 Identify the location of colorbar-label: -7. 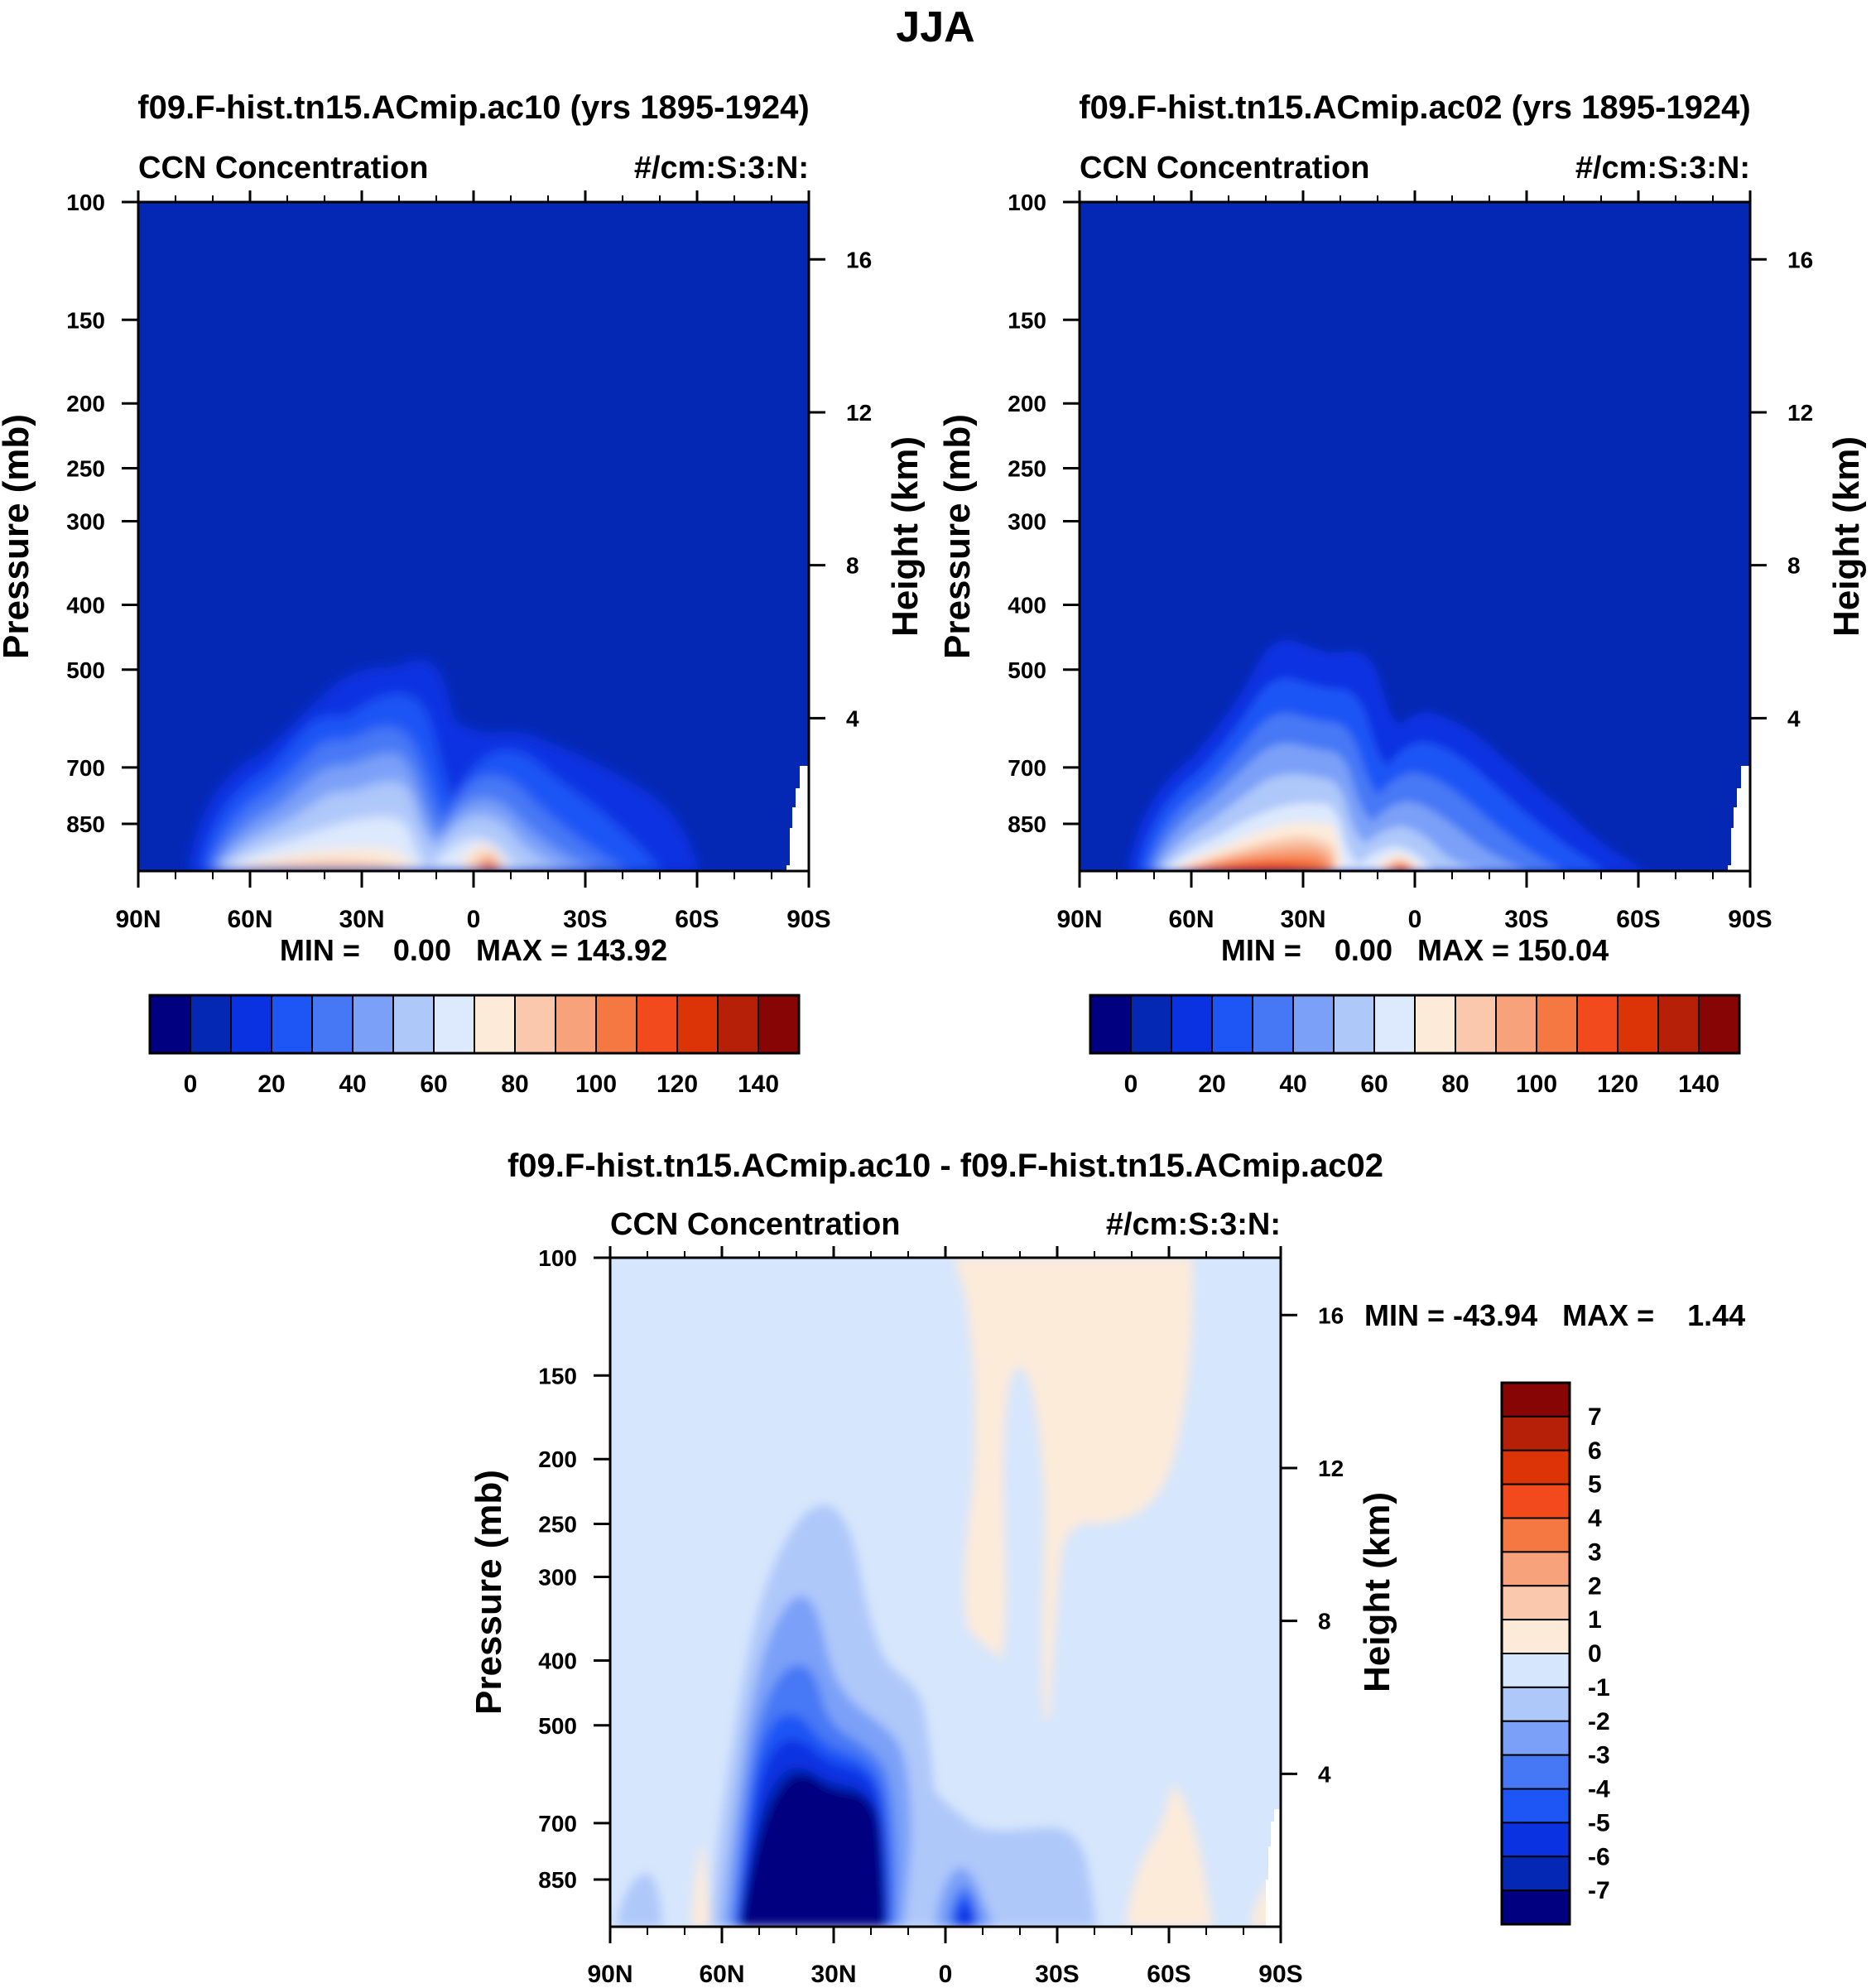
(1599, 1890).